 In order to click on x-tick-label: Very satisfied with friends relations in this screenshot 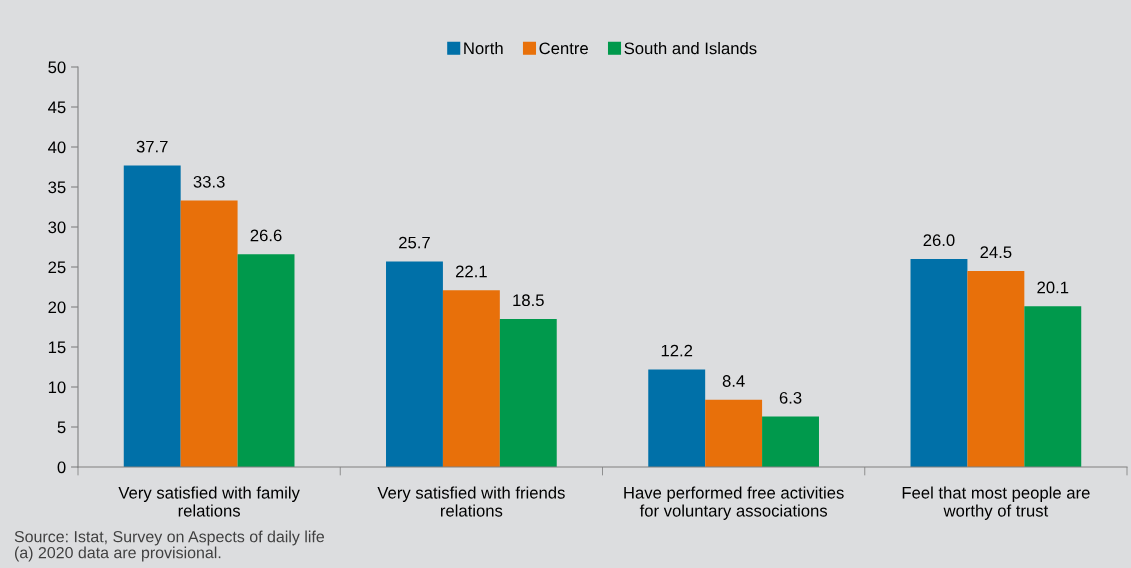, I will do `click(471, 501)`.